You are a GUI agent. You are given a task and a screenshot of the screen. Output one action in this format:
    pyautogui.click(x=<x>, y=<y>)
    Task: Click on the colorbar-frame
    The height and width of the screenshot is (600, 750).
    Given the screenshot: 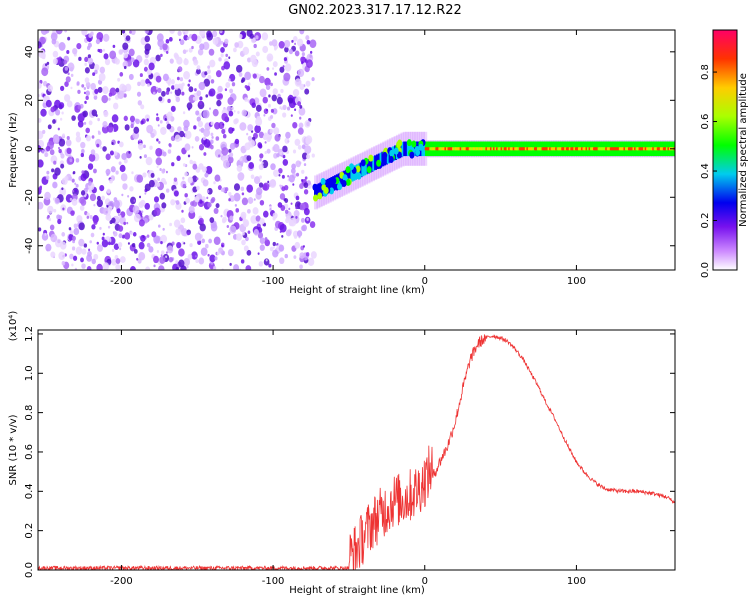 What is the action you would take?
    pyautogui.click(x=725, y=150)
    